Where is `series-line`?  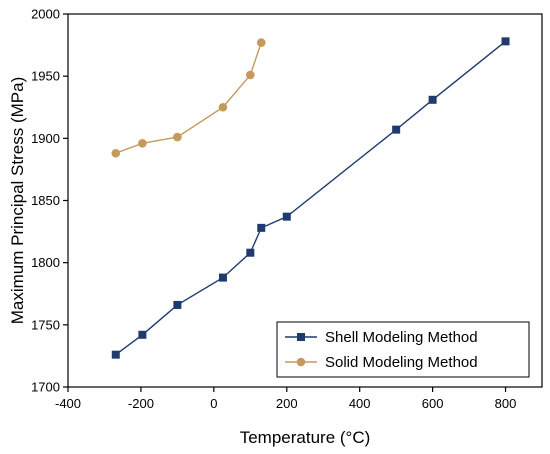 series-line is located at coordinates (188, 98).